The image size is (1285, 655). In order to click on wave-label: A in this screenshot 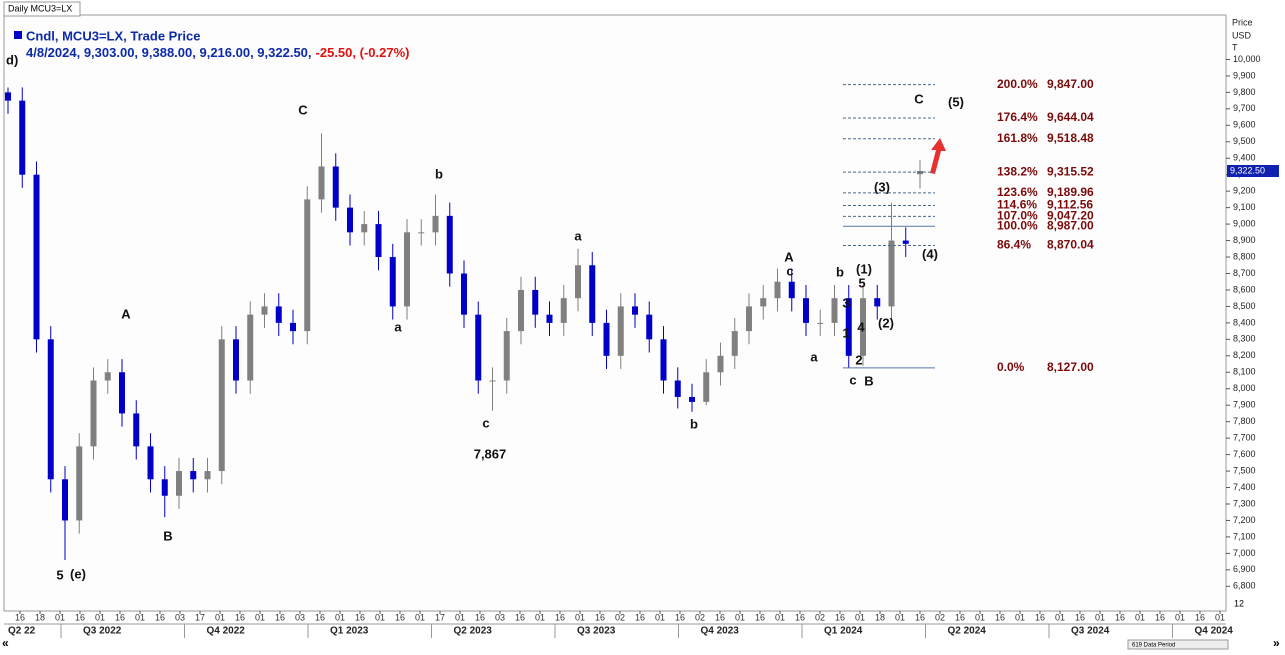, I will do `click(789, 256)`.